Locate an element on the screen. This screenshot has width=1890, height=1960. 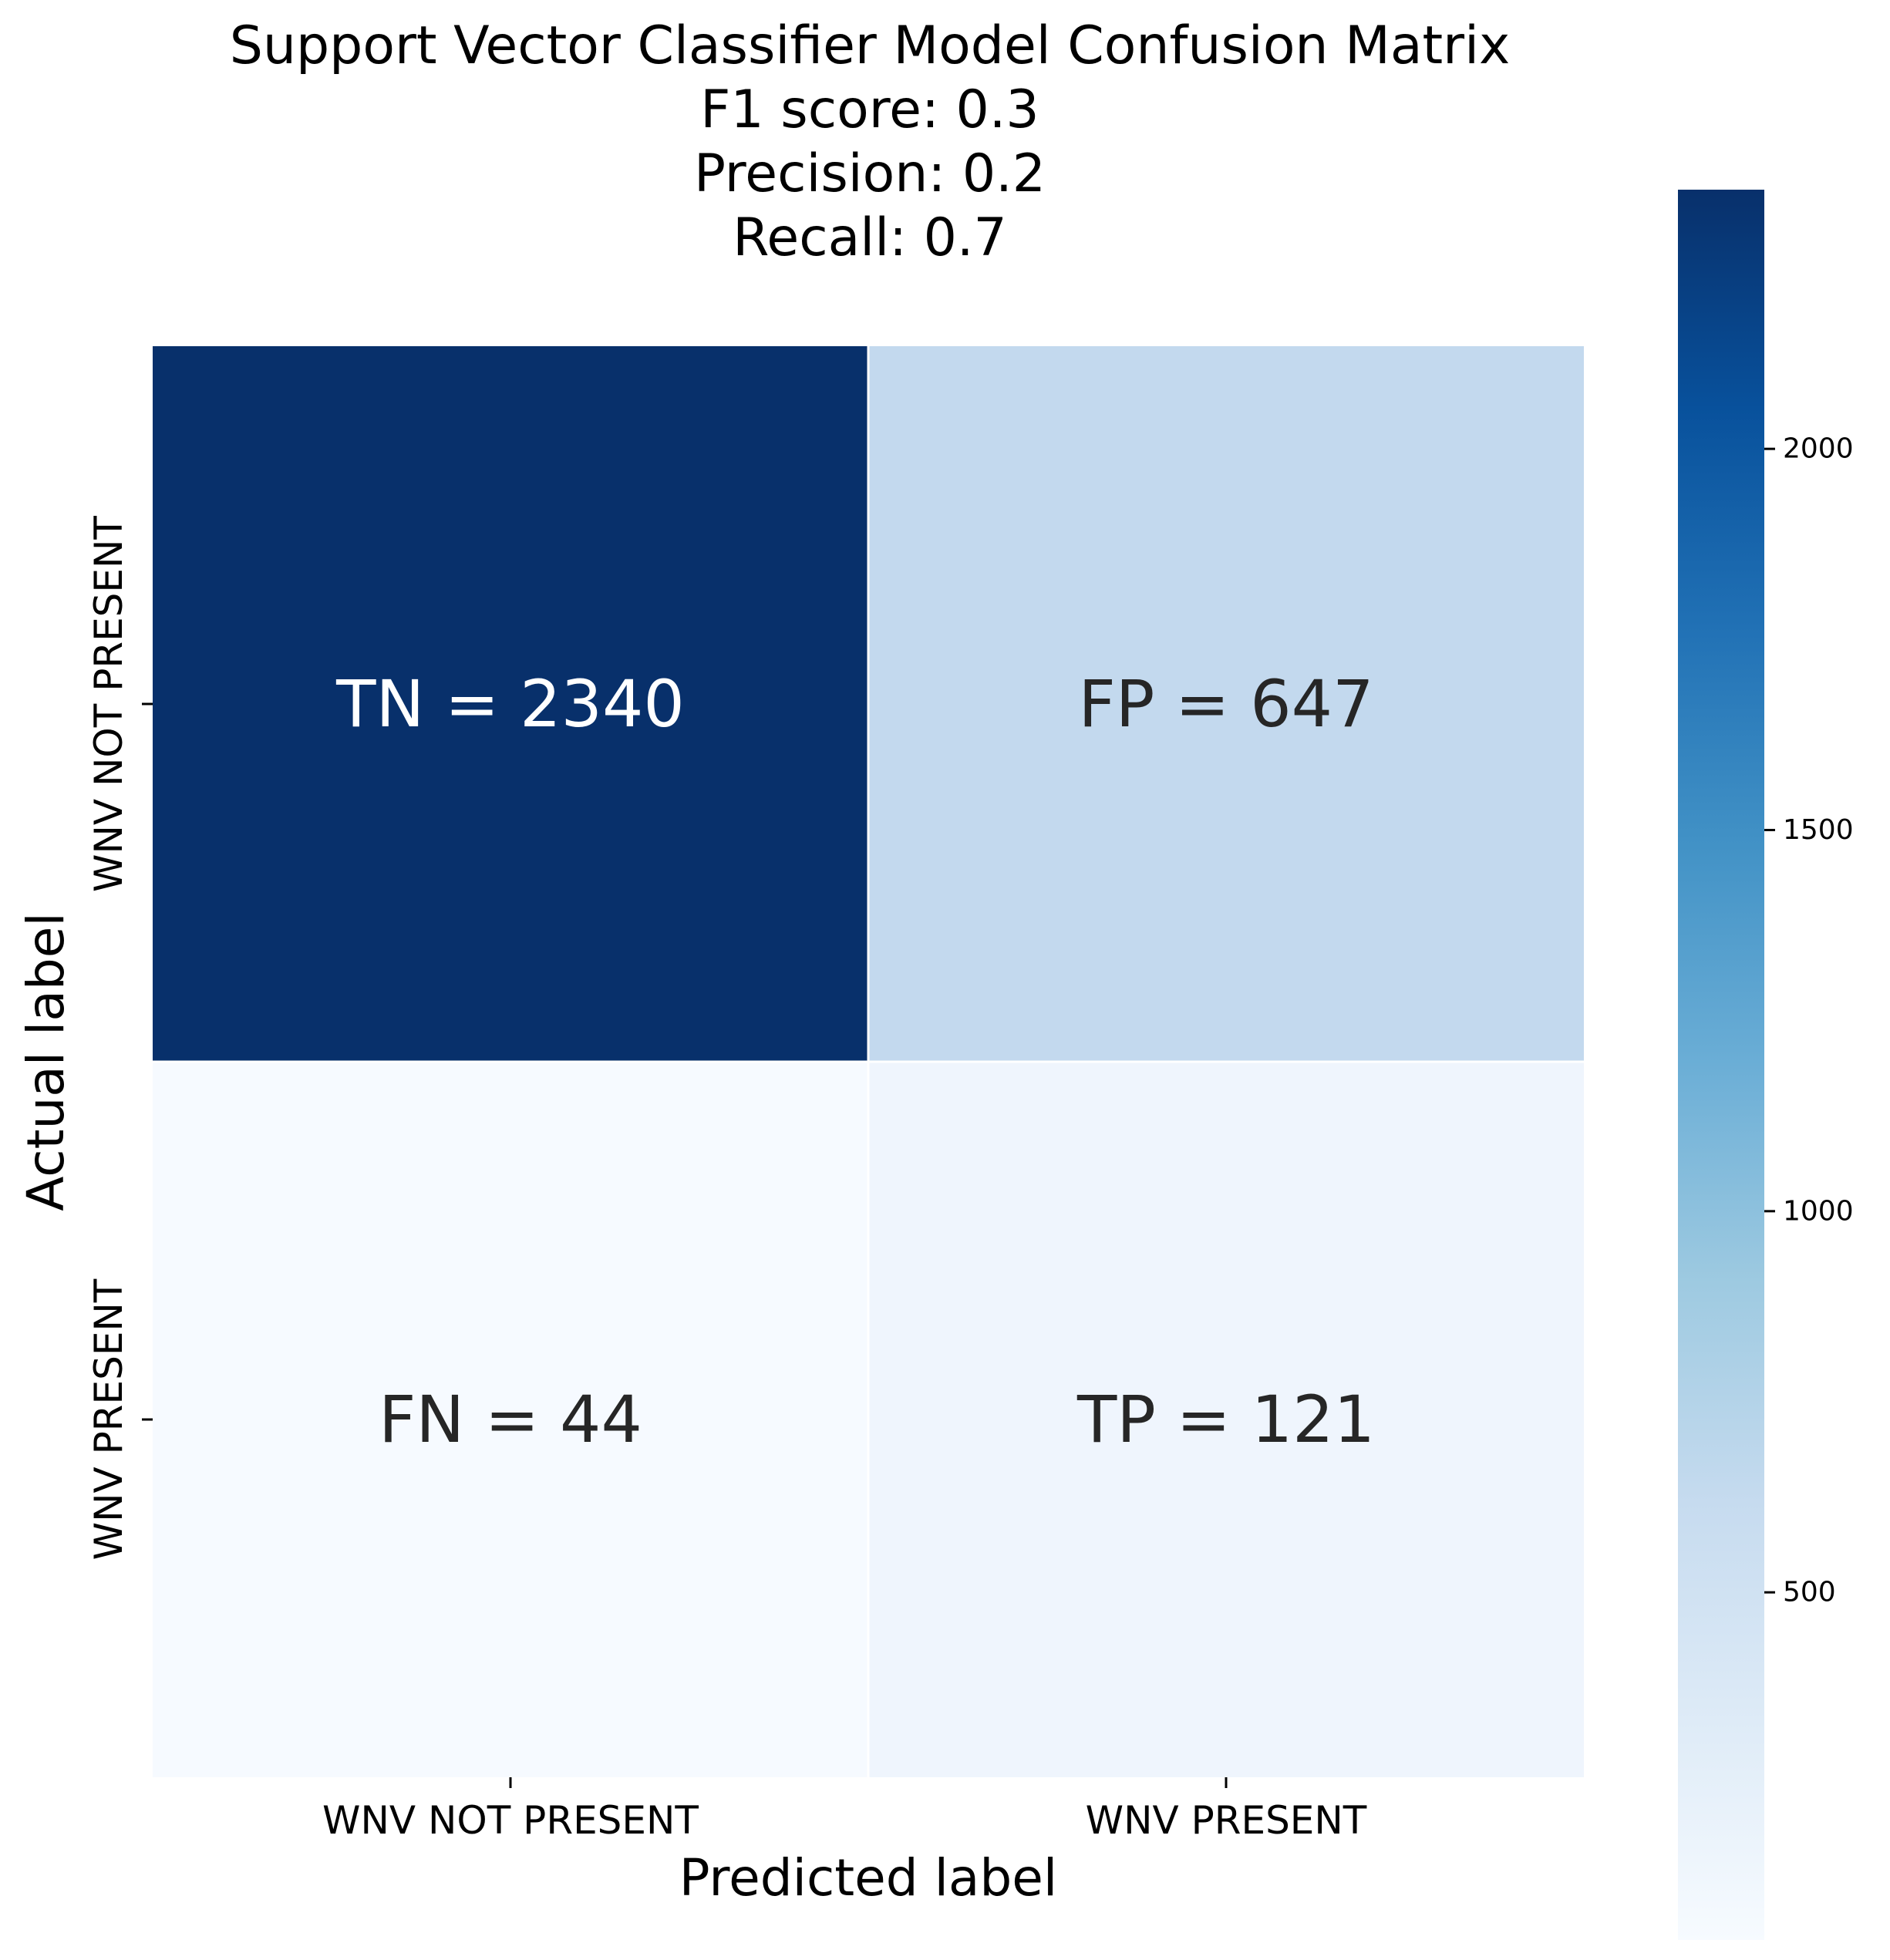
x-axis-label: Predicted label is located at coordinates (868, 1878).